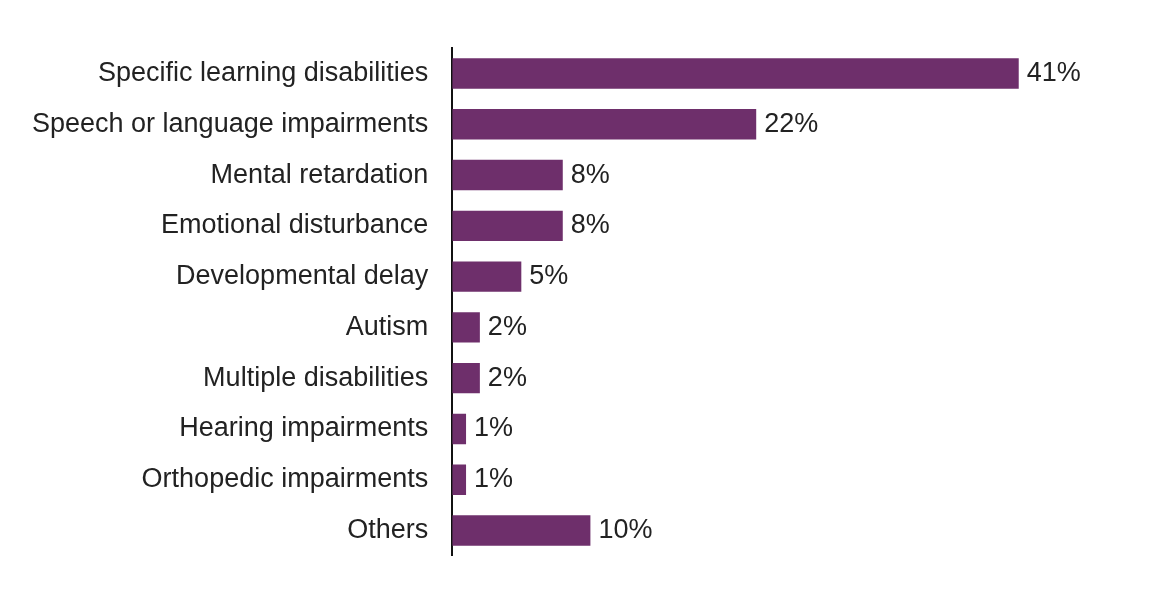 This screenshot has width=1162, height=604. What do you see at coordinates (295, 224) in the screenshot?
I see `y-tick-label: Emotional disturbance` at bounding box center [295, 224].